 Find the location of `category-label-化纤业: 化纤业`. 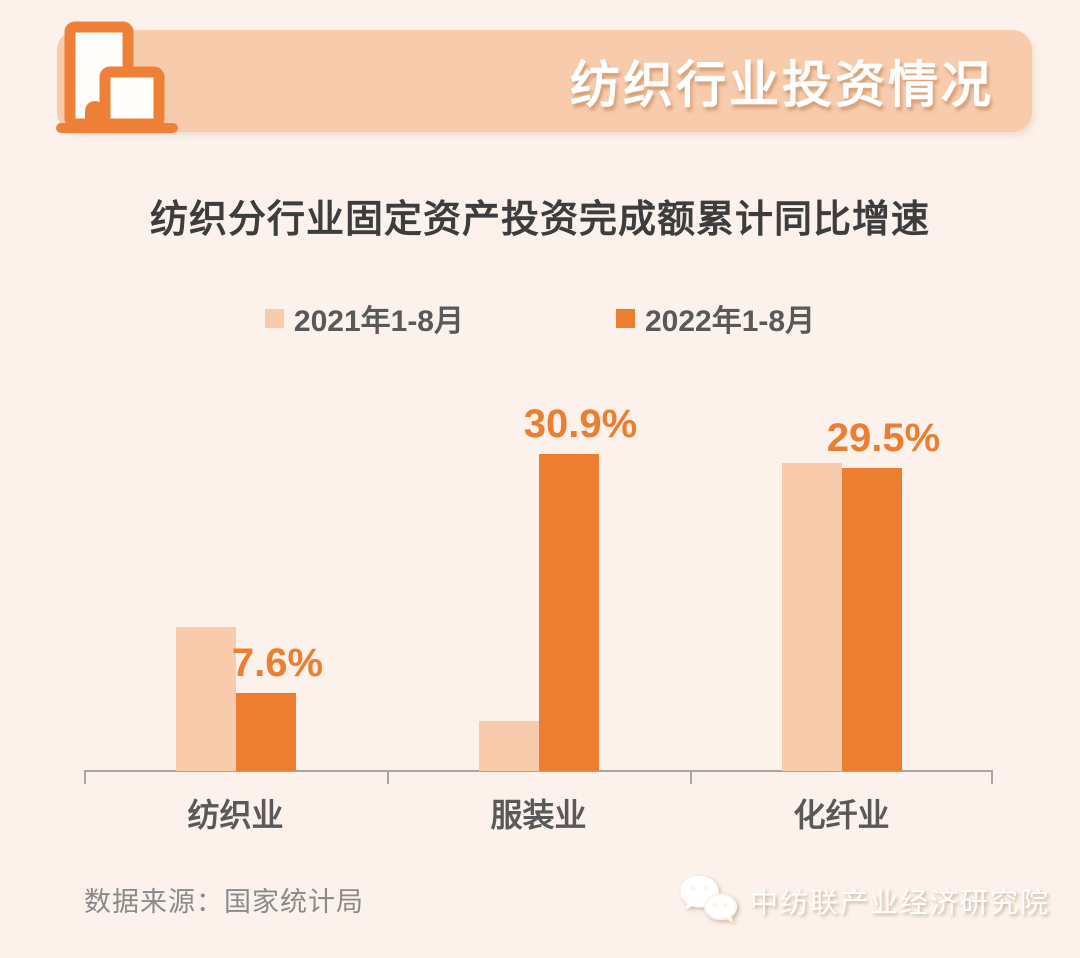

category-label-化纤业: 化纤业 is located at coordinates (841, 815).